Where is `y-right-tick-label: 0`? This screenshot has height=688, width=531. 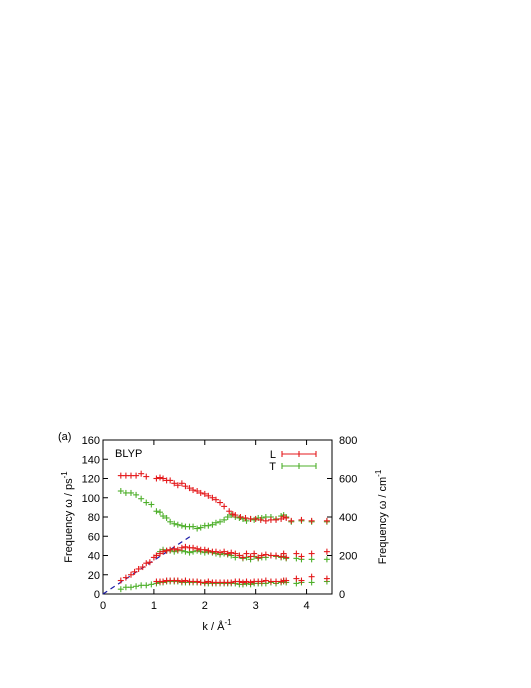 y-right-tick-label: 0 is located at coordinates (342, 595).